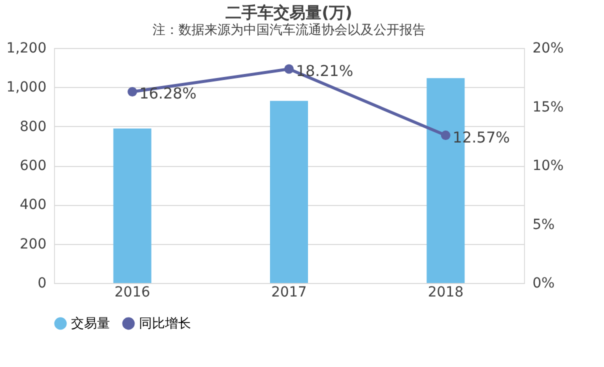 The width and height of the screenshot is (604, 367). I want to click on data-label: 16.28%, so click(168, 93).